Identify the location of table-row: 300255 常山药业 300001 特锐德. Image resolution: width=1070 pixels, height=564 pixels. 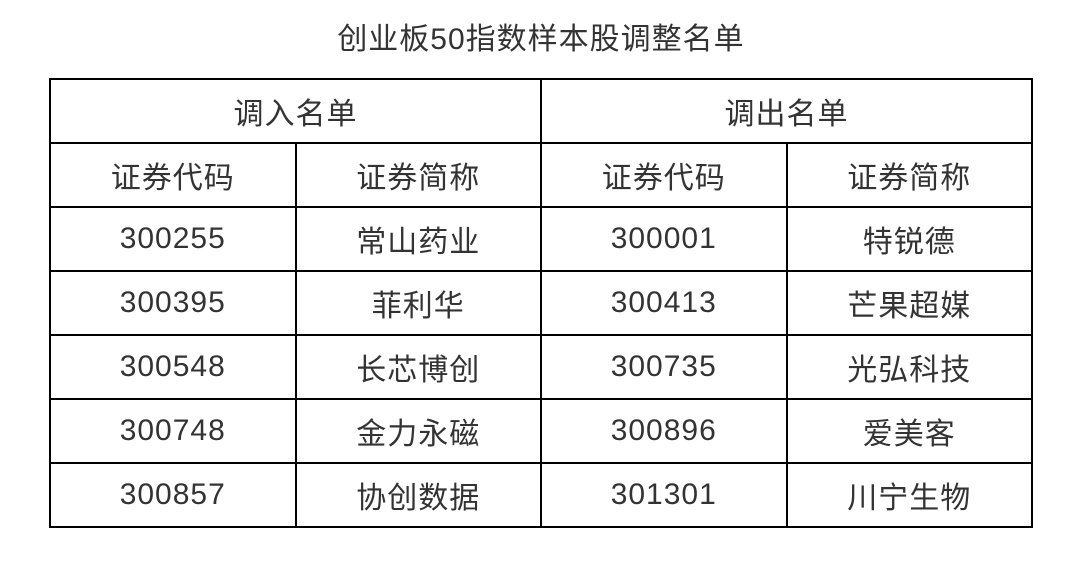
(541, 239).